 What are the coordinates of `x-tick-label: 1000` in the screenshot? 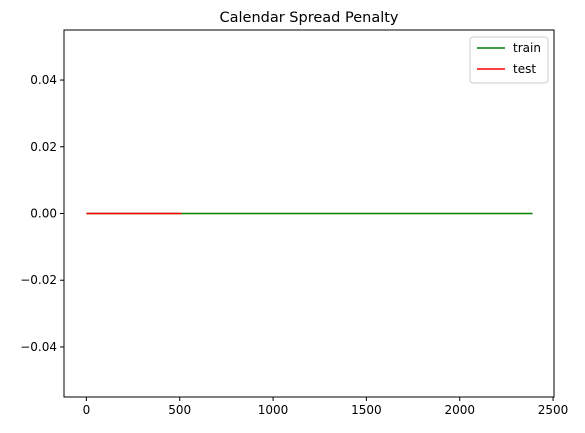 It's located at (273, 410).